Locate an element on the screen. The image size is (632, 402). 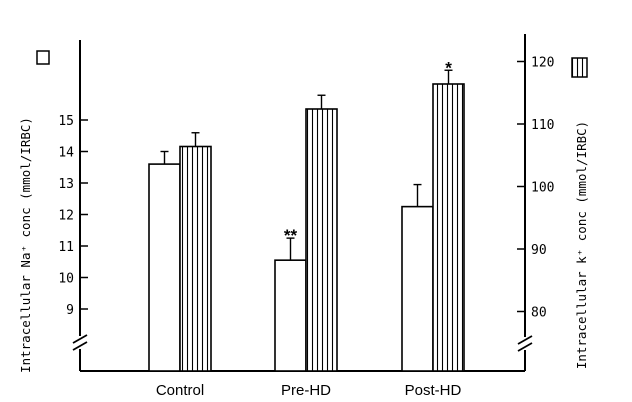
left-tick-label: 14 is located at coordinates (66, 153).